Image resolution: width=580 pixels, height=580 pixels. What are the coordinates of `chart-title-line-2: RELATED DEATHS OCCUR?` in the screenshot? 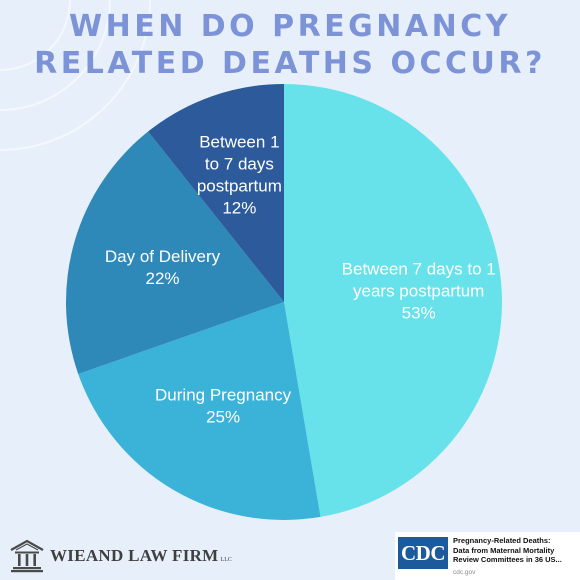 It's located at (290, 63).